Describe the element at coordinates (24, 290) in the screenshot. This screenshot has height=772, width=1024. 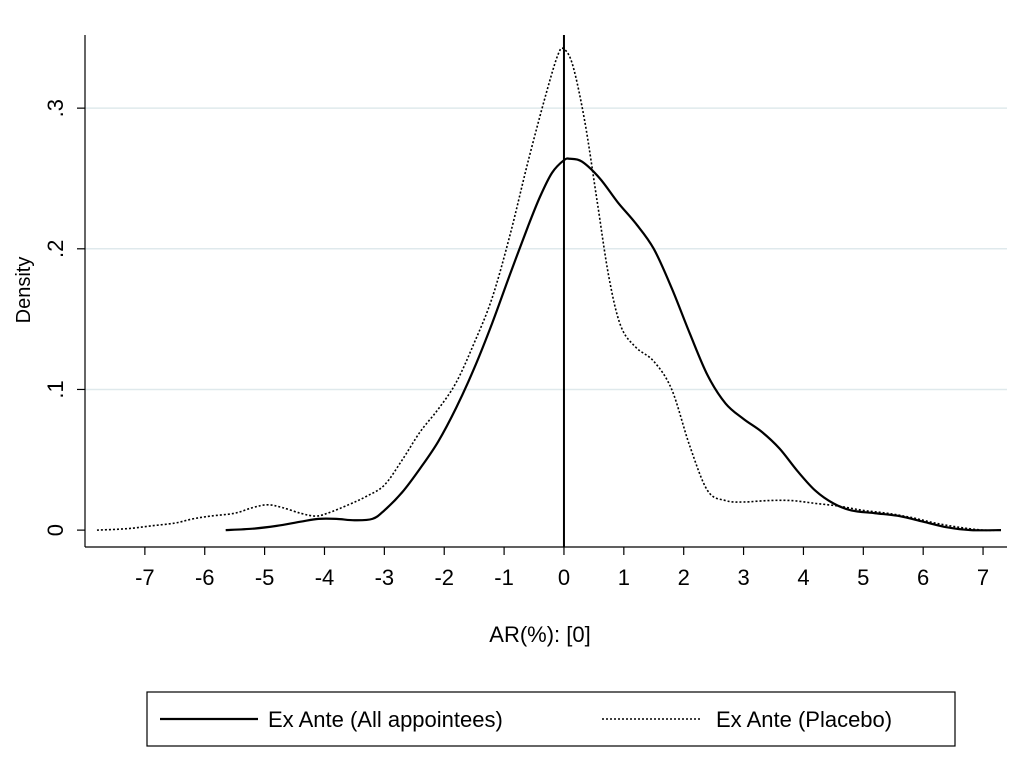
I see `y-axis-label: Density` at that location.